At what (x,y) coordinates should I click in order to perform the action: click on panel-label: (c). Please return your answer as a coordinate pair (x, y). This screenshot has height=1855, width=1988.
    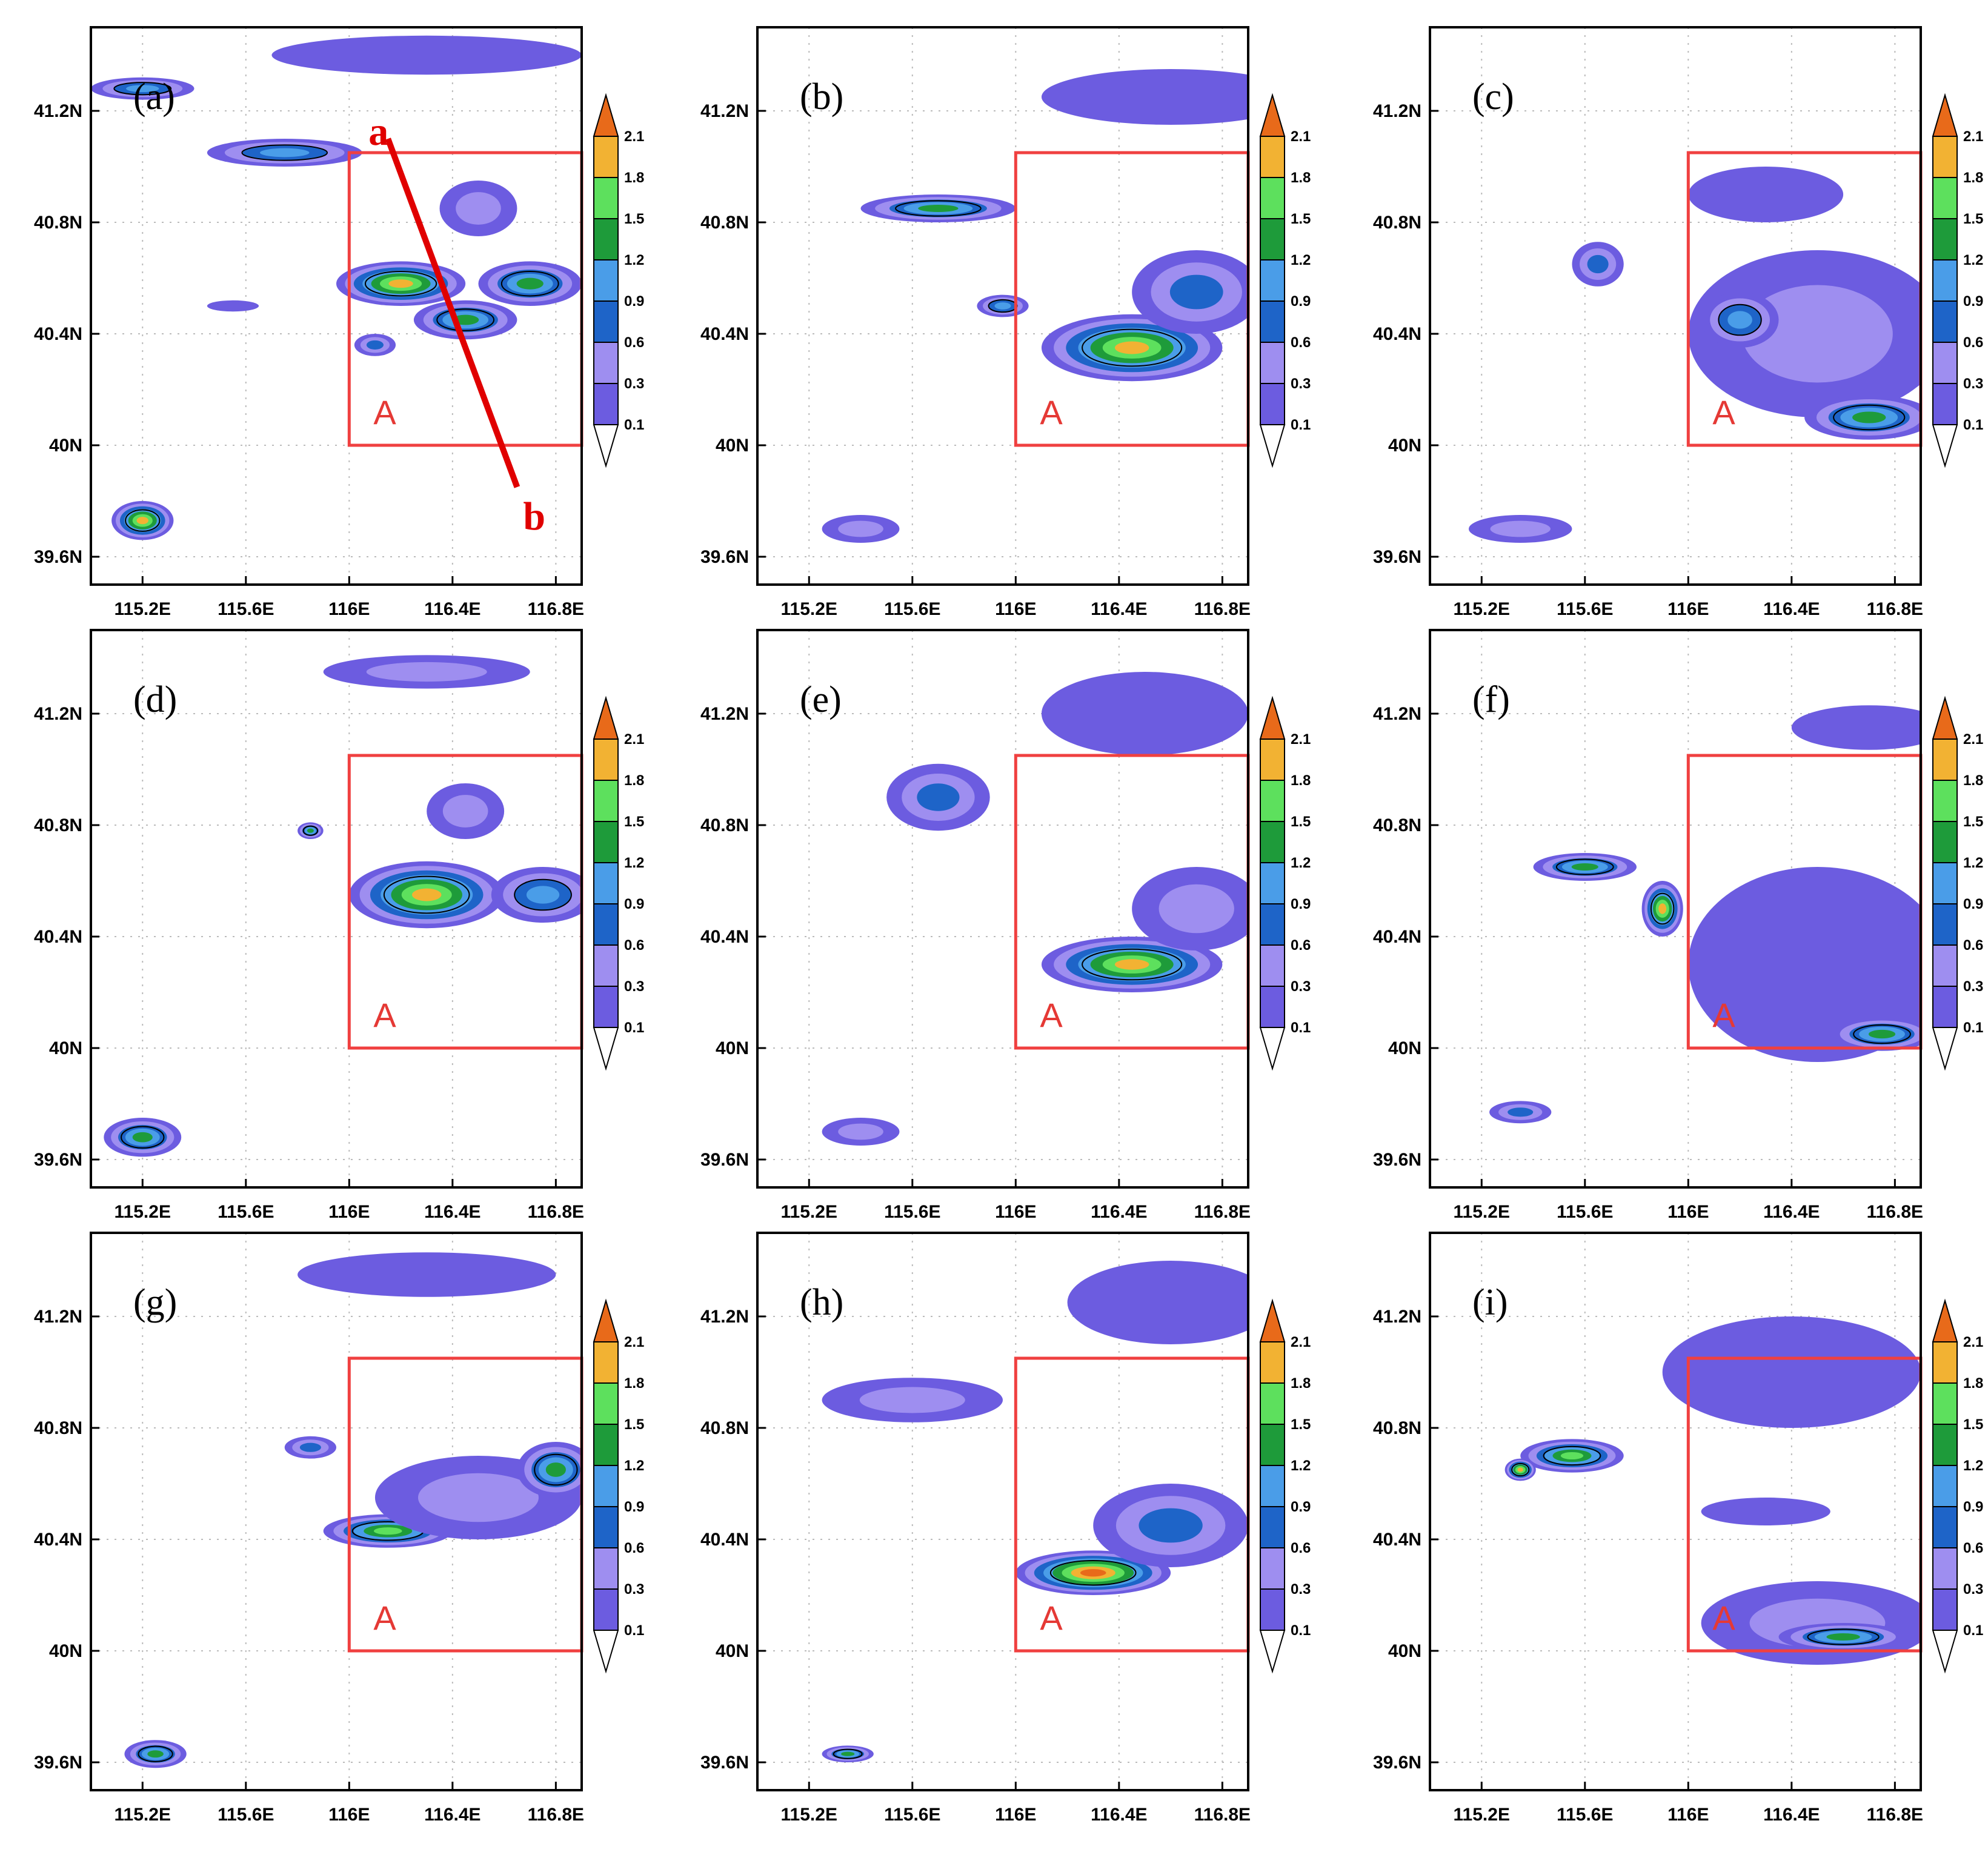
    Looking at the image, I should click on (1493, 97).